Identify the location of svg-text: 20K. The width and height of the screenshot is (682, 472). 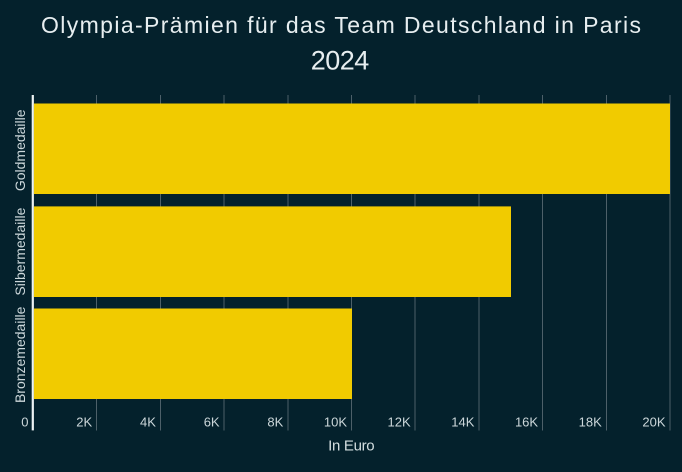
(653, 421).